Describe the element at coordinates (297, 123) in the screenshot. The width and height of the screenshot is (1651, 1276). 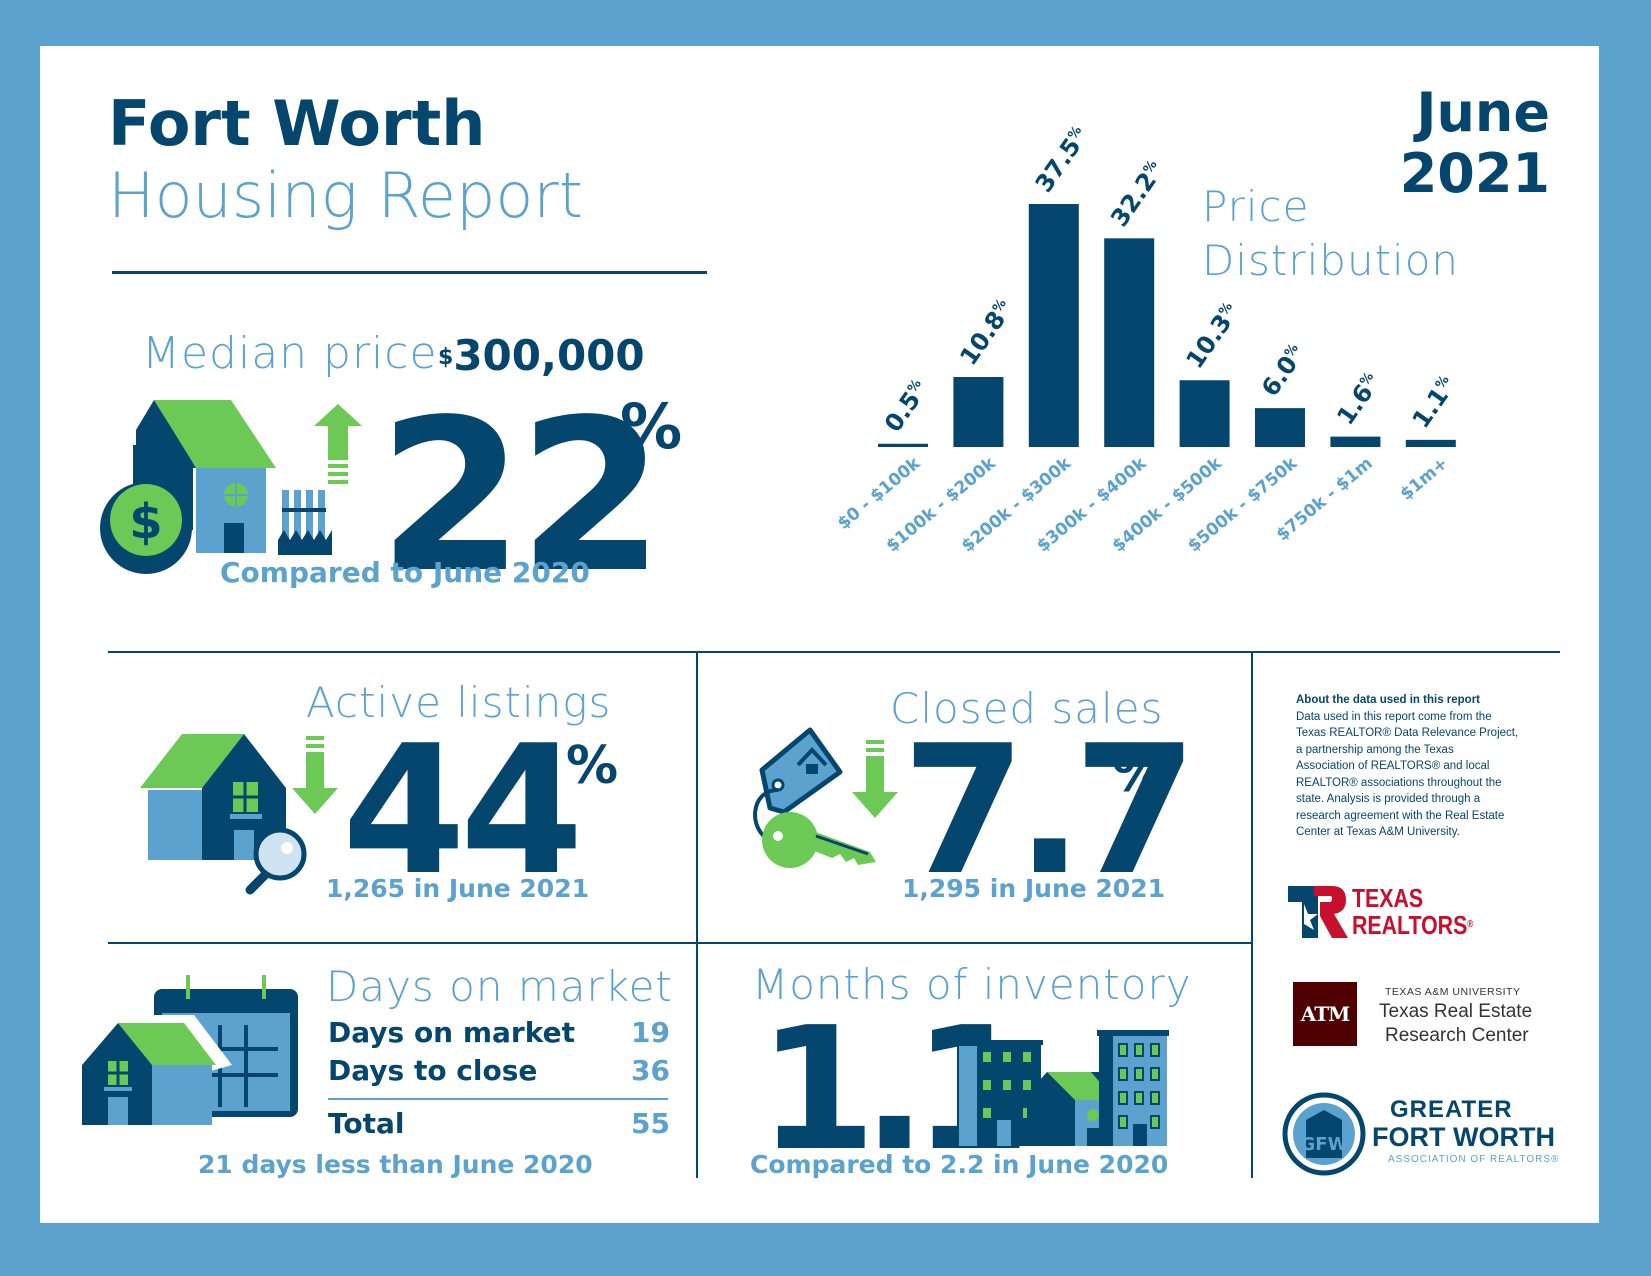
I see `page-title: Fort Worth` at that location.